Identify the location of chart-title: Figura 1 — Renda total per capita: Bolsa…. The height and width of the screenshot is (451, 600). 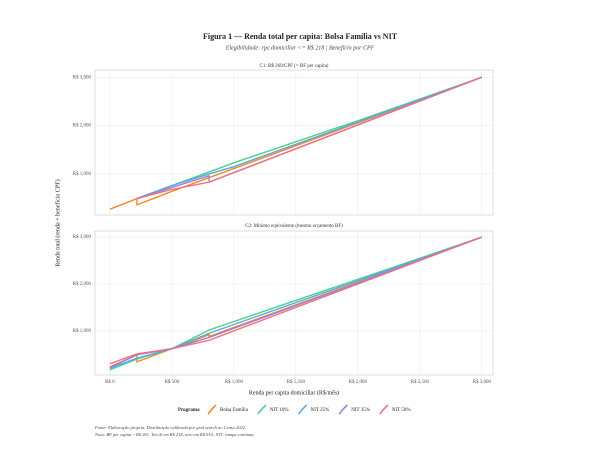
(300, 36).